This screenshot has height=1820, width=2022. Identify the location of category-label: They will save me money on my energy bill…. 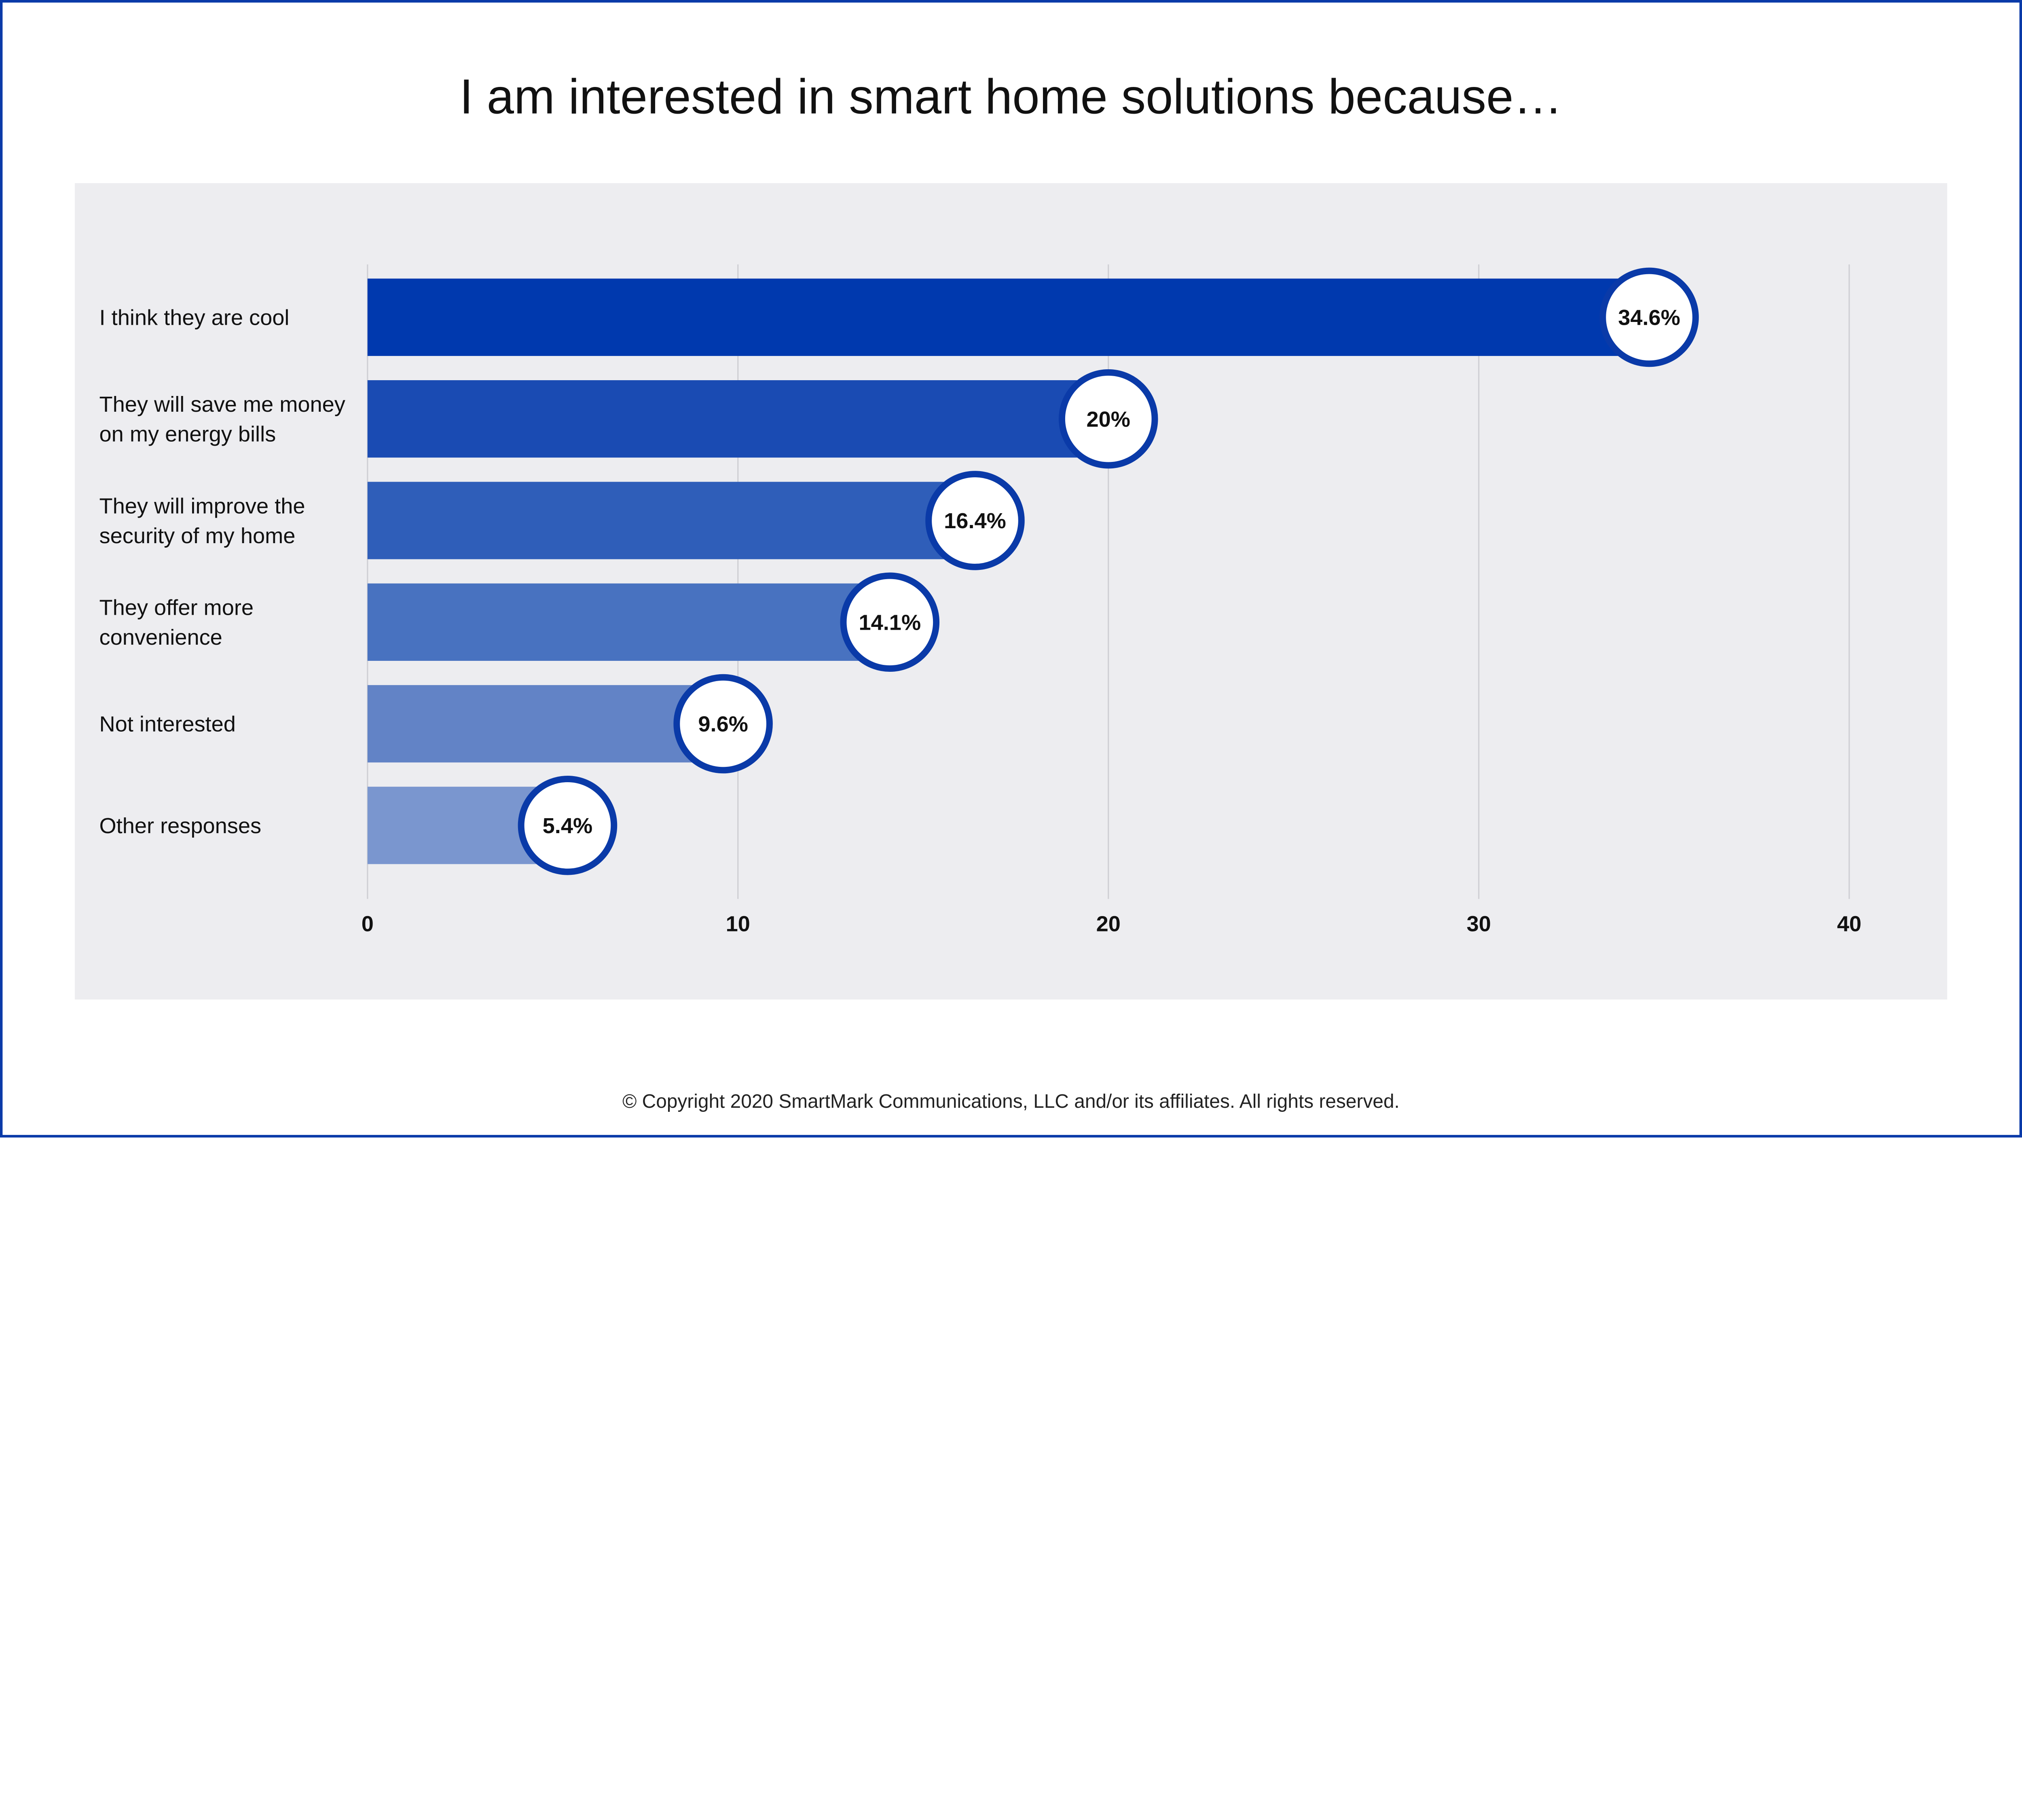
(222, 419).